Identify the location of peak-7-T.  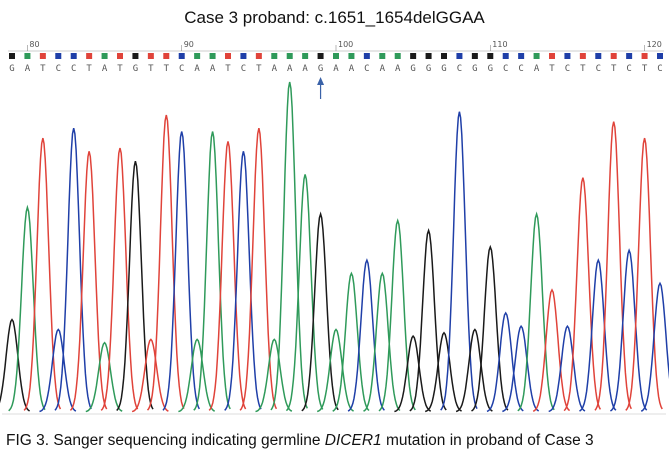
(119, 279).